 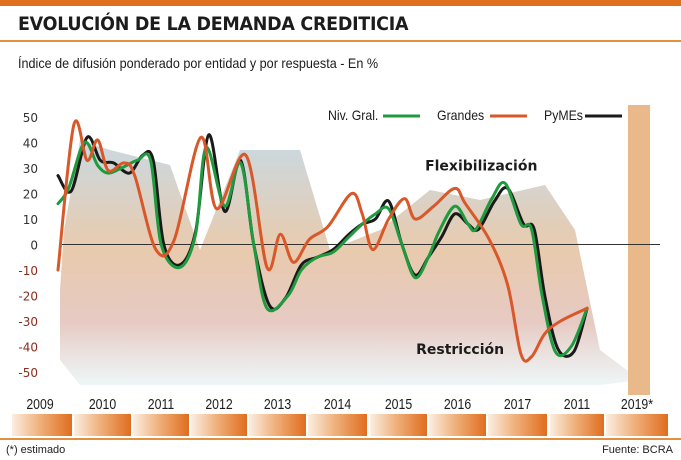 I want to click on legend-label: Niv. Gral., so click(x=353, y=115).